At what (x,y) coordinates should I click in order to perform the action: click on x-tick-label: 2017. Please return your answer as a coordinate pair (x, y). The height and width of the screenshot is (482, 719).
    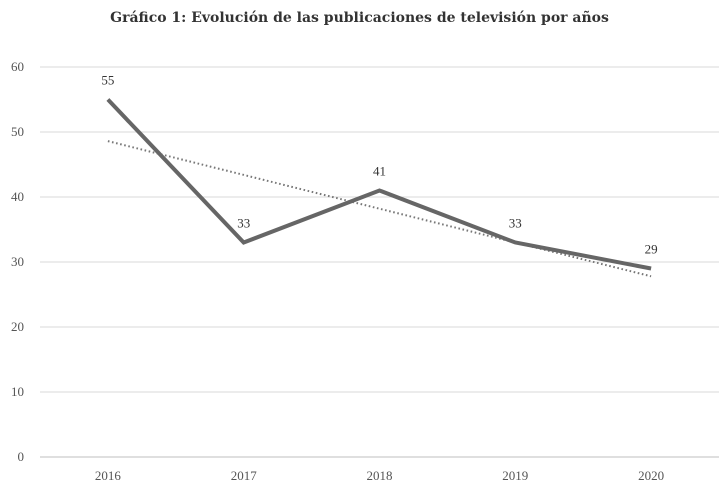
    Looking at the image, I should click on (244, 475).